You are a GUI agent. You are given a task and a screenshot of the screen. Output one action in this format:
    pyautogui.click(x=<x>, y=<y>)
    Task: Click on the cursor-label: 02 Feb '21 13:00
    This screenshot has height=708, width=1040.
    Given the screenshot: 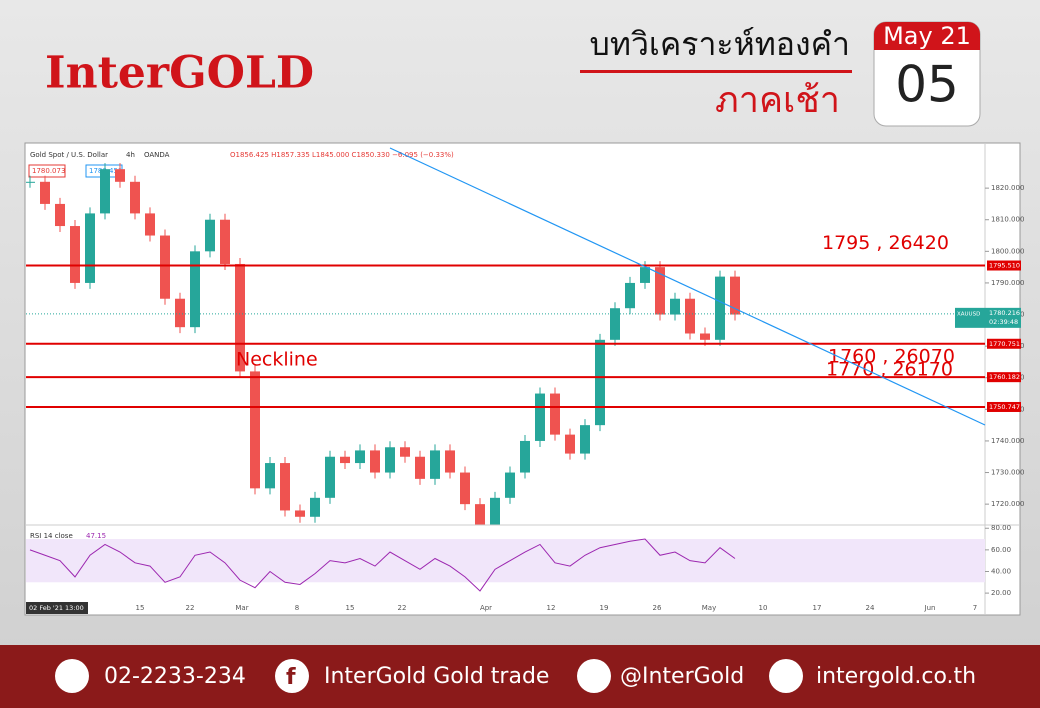 What is the action you would take?
    pyautogui.click(x=56, y=608)
    